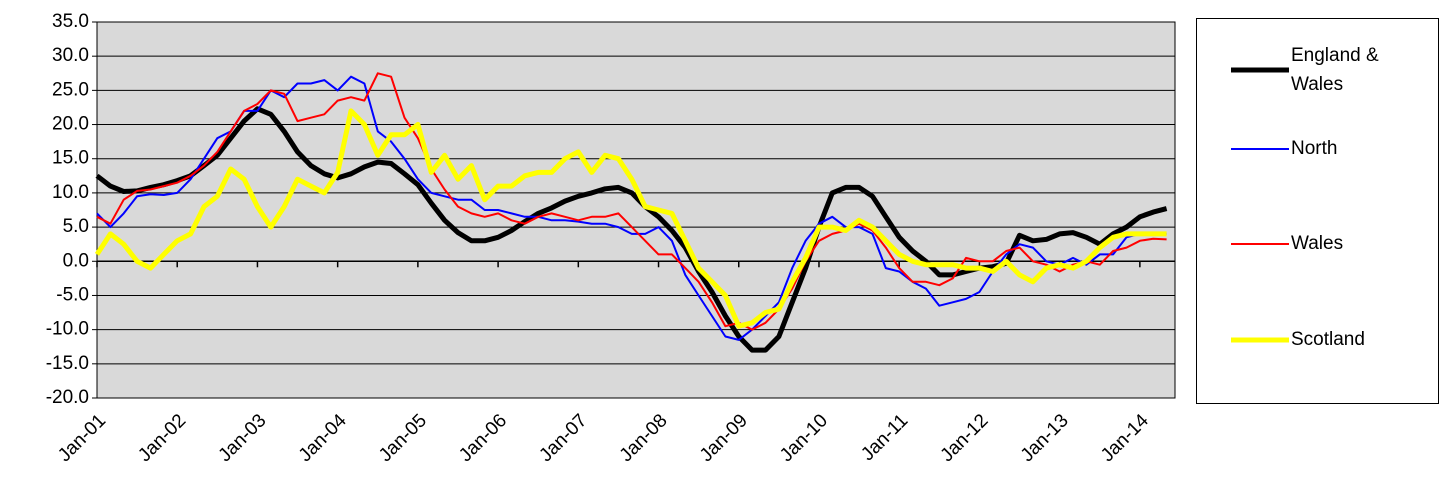 Image resolution: width=1445 pixels, height=493 pixels. Describe the element at coordinates (70, 124) in the screenshot. I see `y-tick-label: 20.0` at that location.